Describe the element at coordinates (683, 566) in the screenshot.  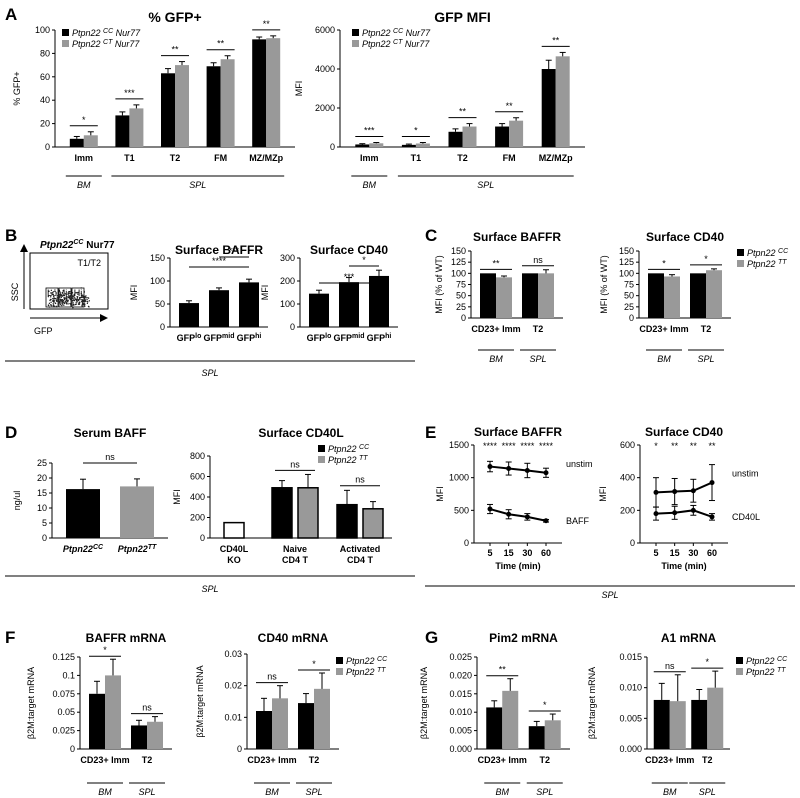
I see `x-axis-label: Time (min)` at that location.